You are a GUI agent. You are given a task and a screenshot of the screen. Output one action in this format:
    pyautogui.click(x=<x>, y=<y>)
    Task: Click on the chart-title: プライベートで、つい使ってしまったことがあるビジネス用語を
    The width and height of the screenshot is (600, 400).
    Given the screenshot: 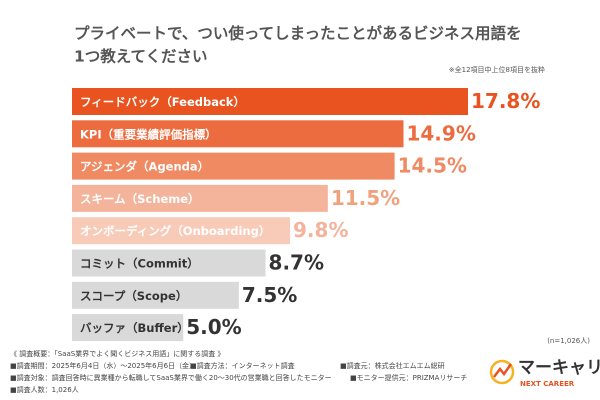 What is the action you would take?
    pyautogui.click(x=298, y=33)
    